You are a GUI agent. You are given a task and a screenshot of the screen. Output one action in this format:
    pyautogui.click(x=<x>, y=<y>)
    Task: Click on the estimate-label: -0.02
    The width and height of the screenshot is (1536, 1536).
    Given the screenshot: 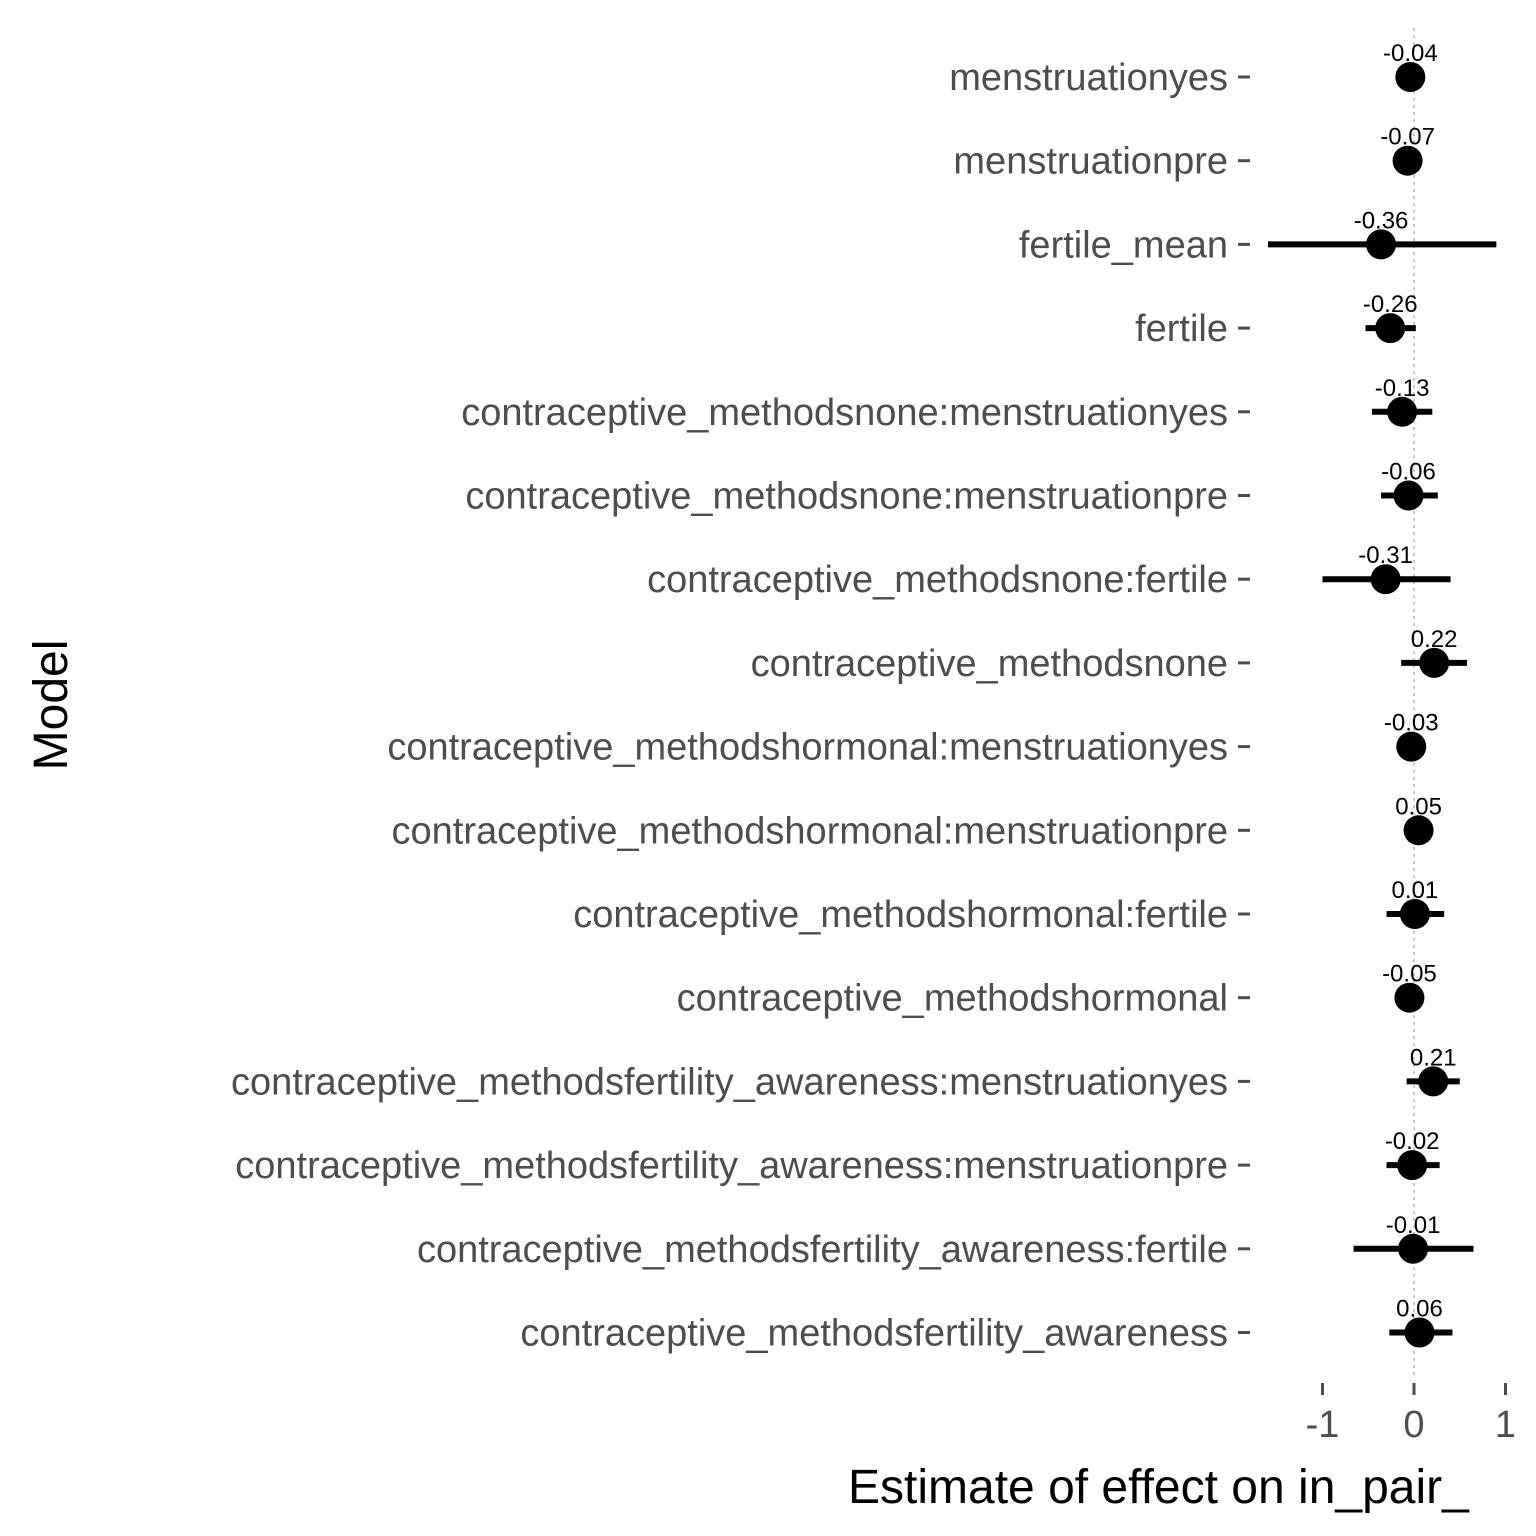 What is the action you would take?
    pyautogui.click(x=1412, y=1141)
    